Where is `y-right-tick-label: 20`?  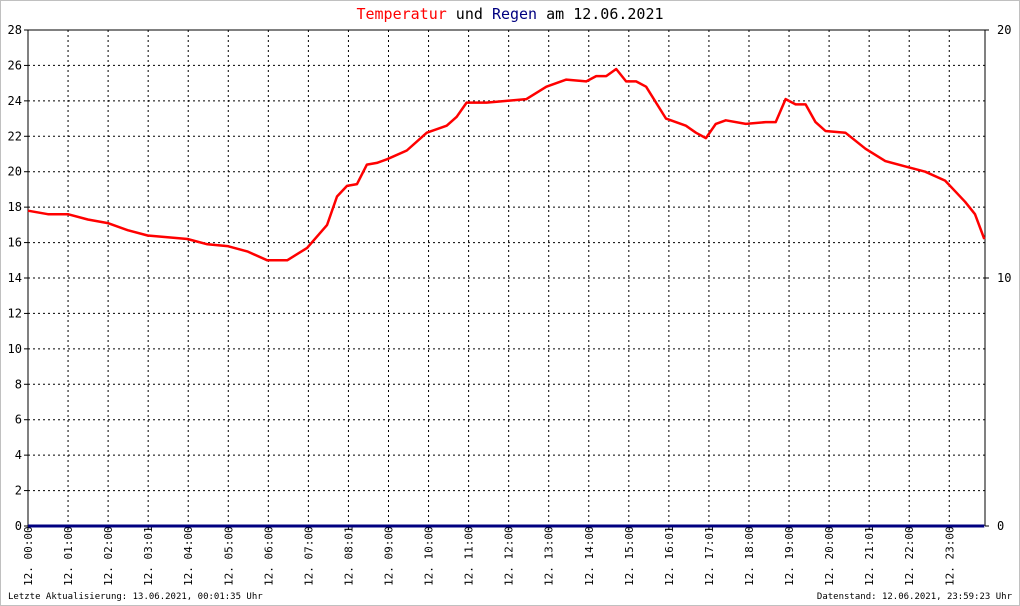 y-right-tick-label: 20 is located at coordinates (1004, 30).